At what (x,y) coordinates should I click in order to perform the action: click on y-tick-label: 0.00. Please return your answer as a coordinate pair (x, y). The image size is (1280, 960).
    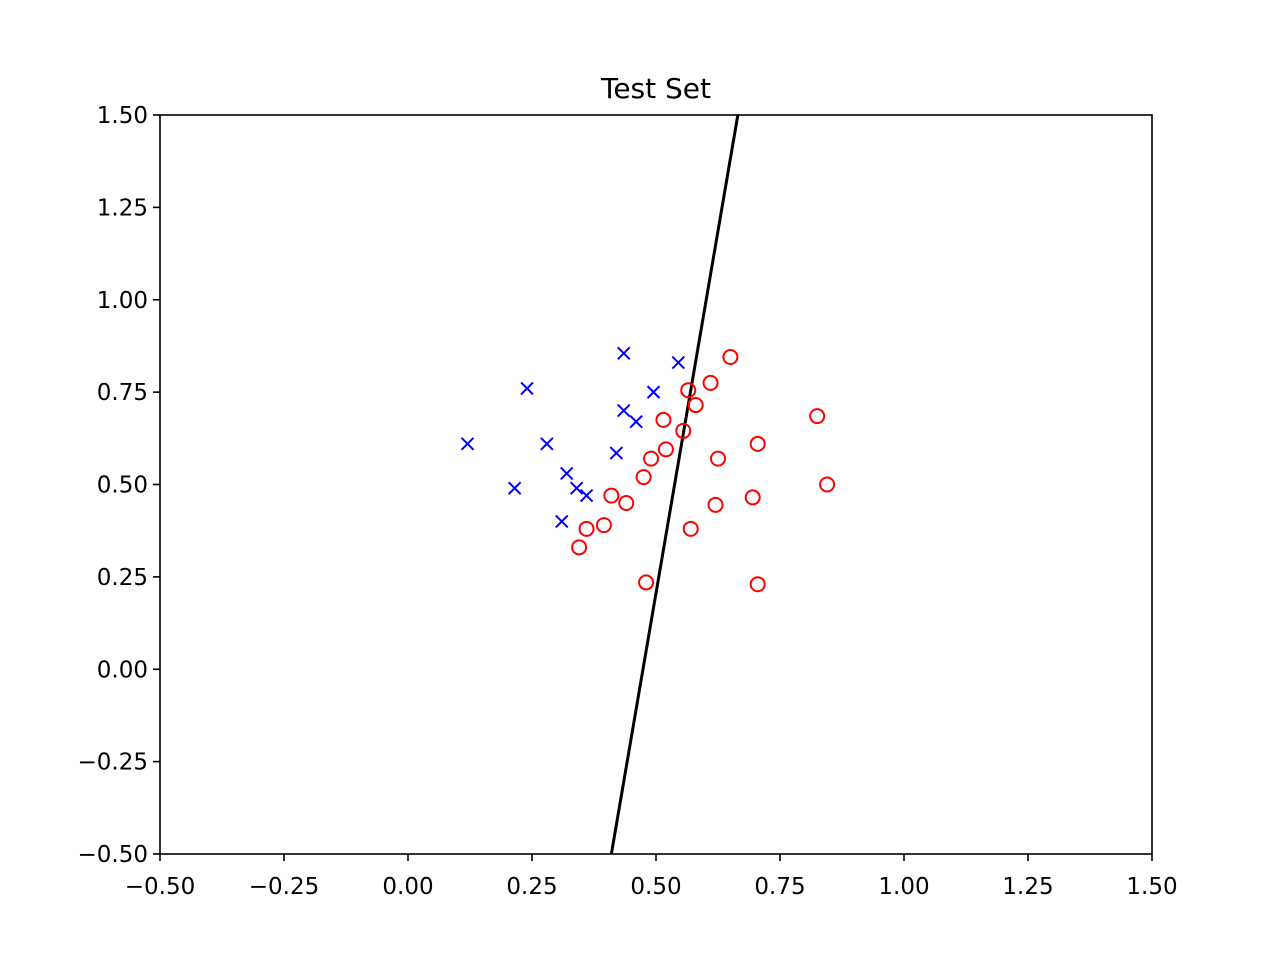
    Looking at the image, I should click on (122, 670).